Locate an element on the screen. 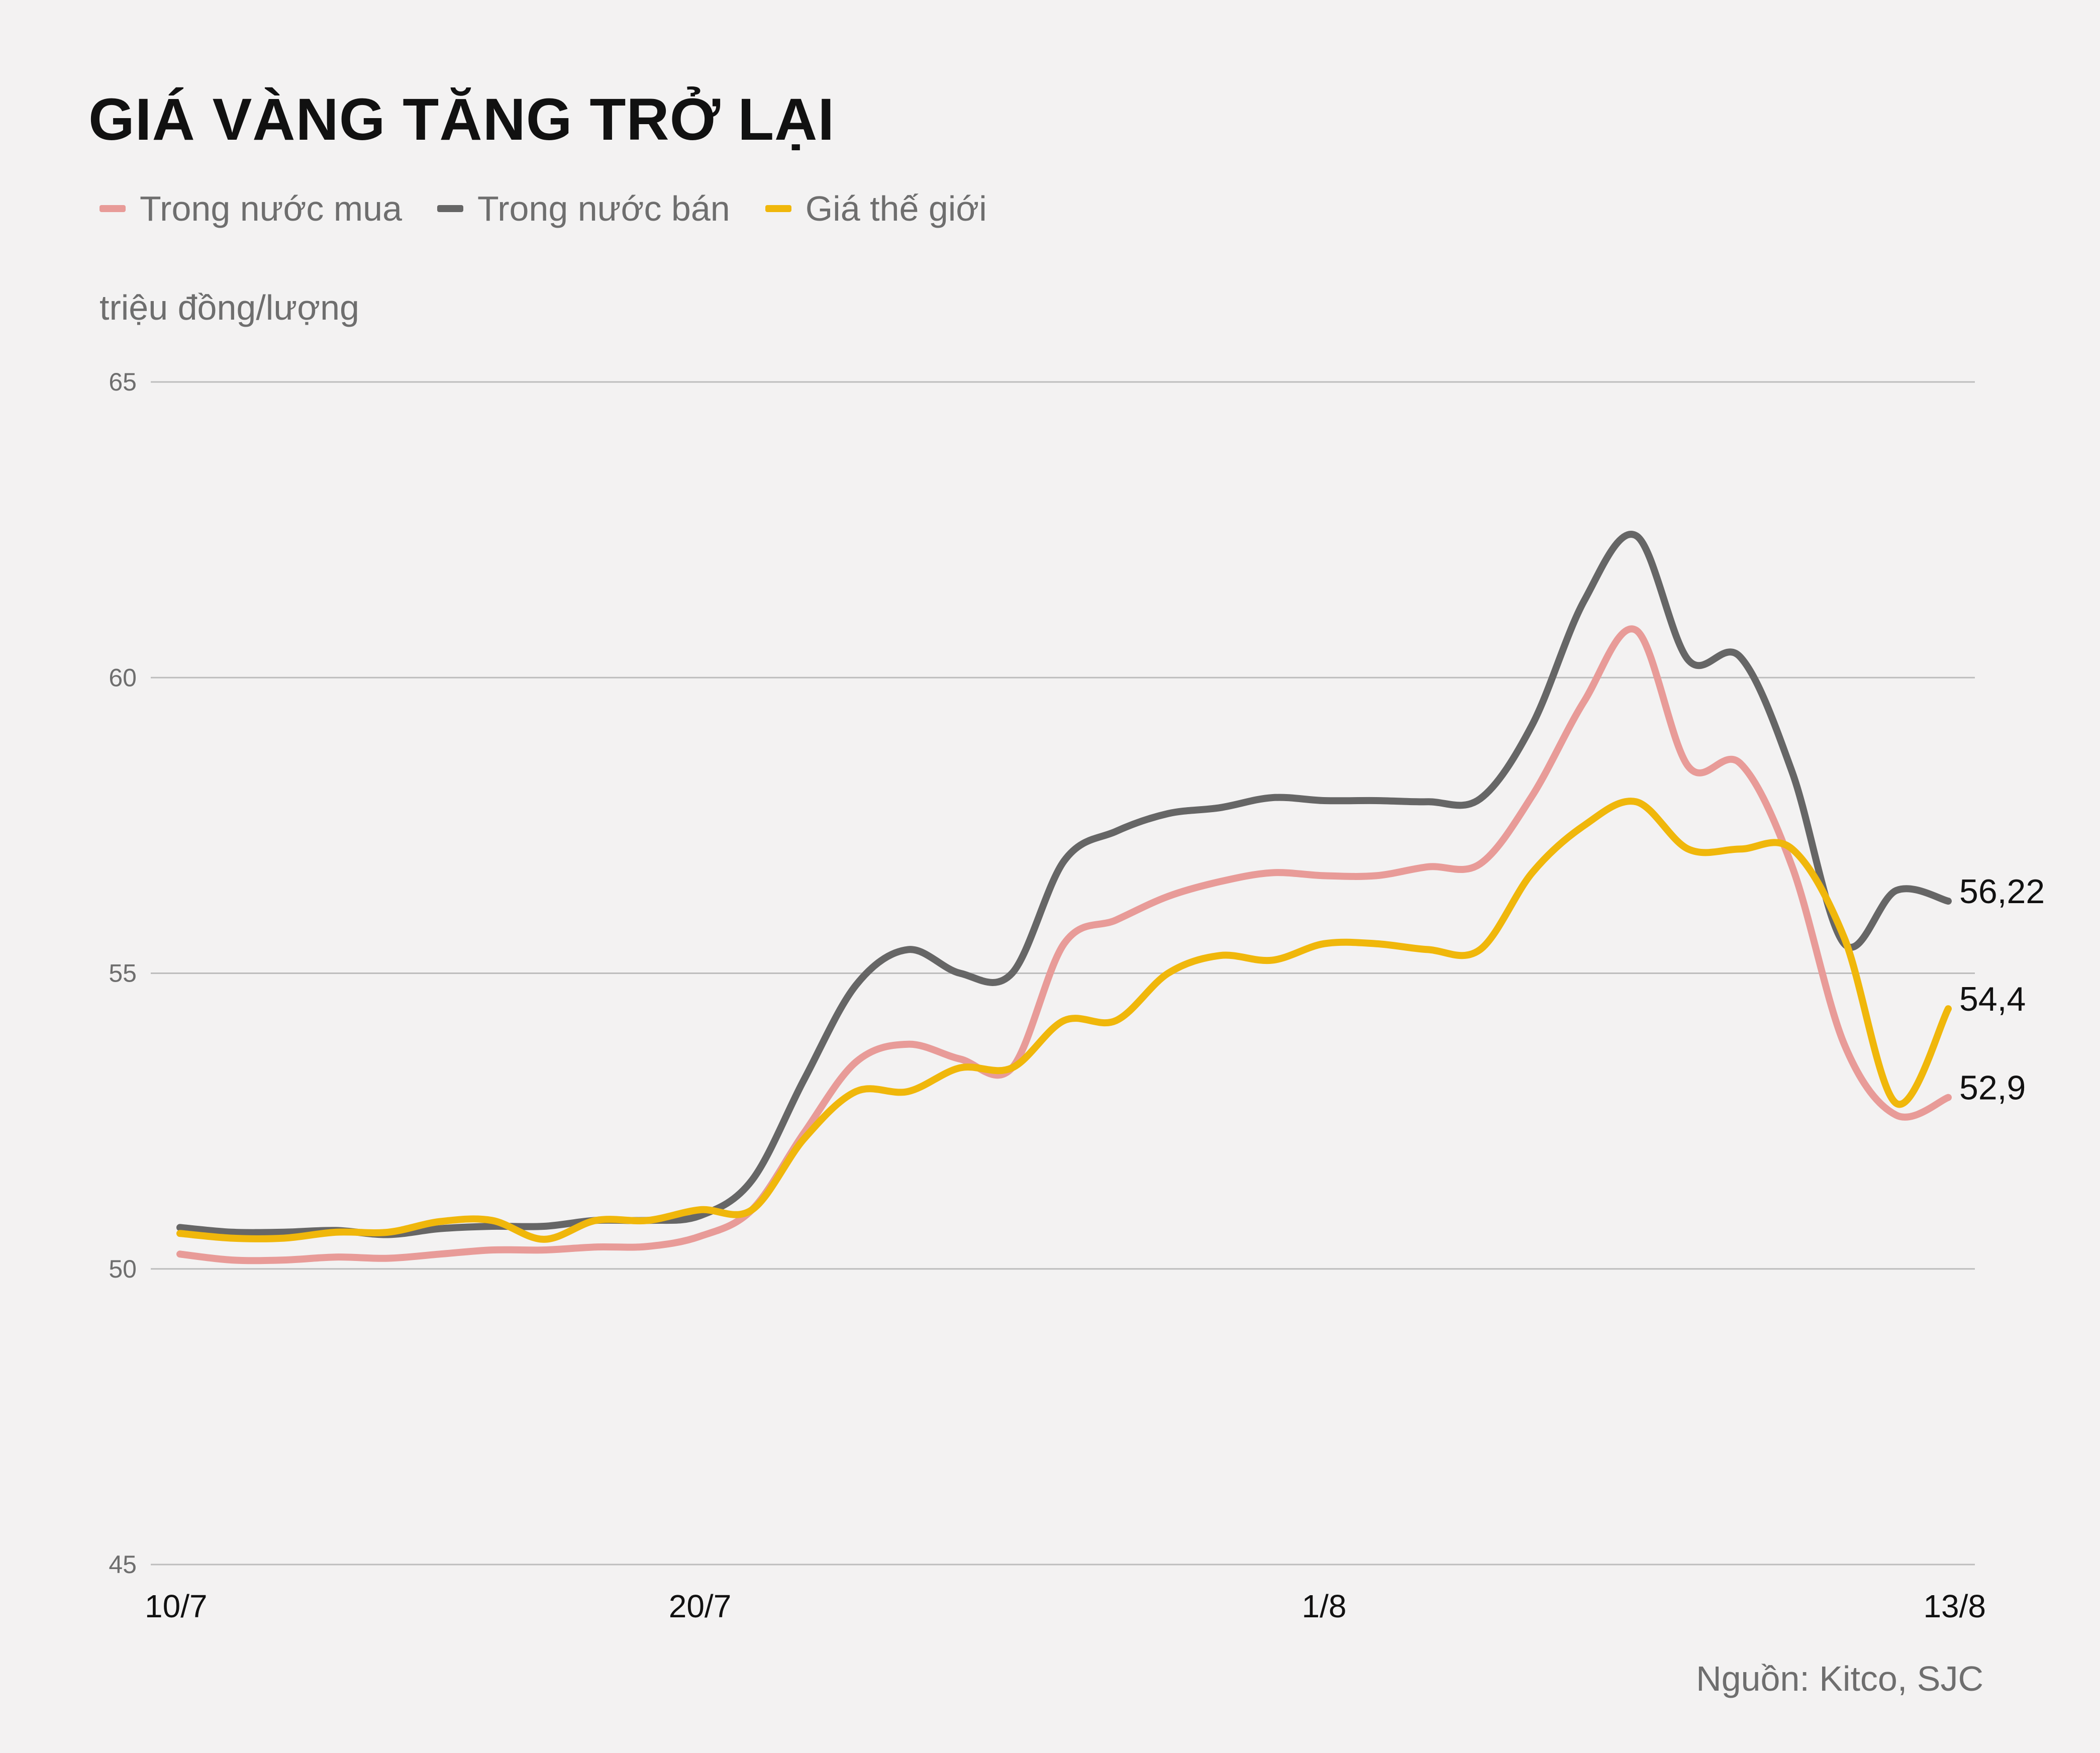 The height and width of the screenshot is (1753, 2100). legend-swatch-world-price is located at coordinates (778, 208).